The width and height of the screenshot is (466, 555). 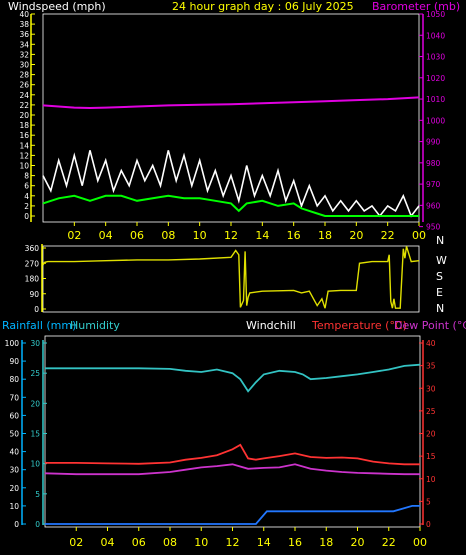 I want to click on direction-tick-label: 270, so click(x=32, y=263).